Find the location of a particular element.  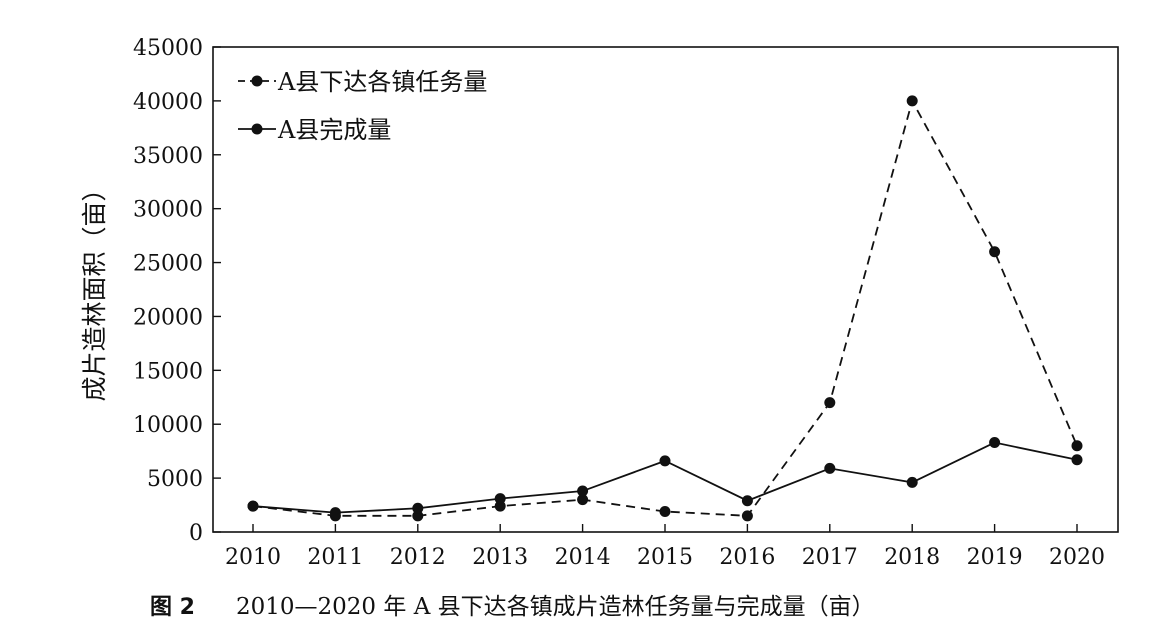

y-tick-label: 25000 is located at coordinates (168, 264).